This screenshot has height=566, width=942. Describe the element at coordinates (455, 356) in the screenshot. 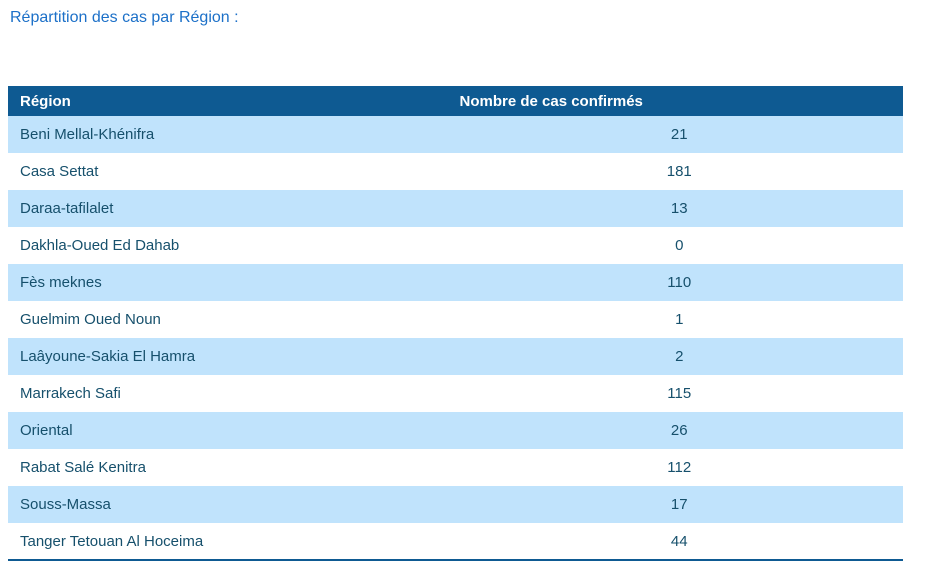

I see `table-row: Laâyoune-Sakia El Hamra 2` at that location.